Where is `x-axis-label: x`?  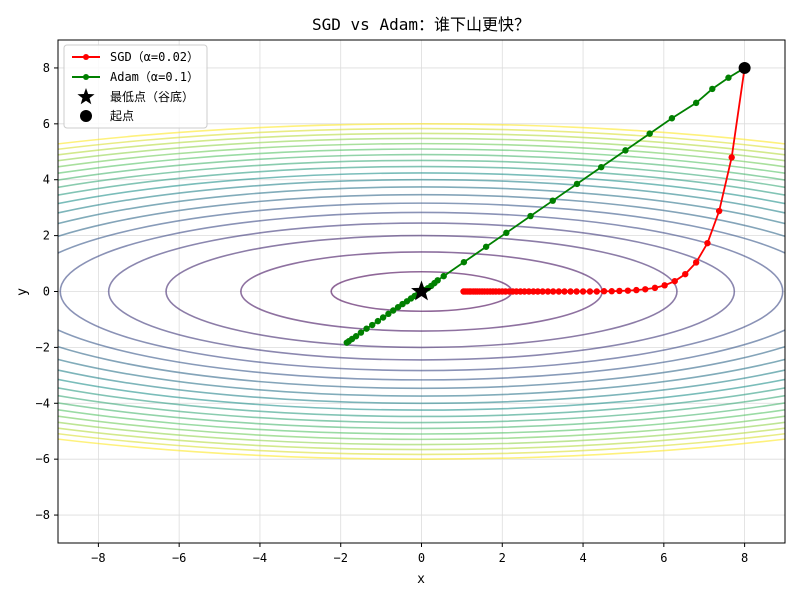 x-axis-label: x is located at coordinates (421, 579).